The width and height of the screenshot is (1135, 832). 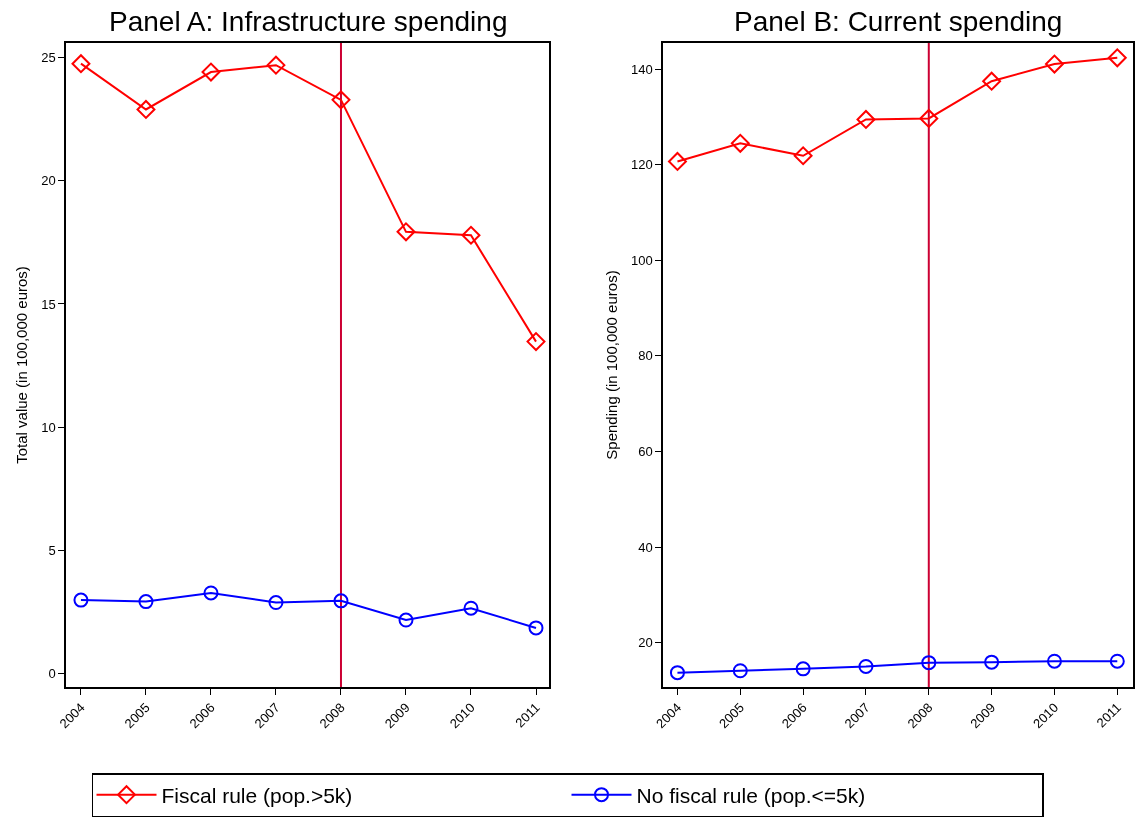 I want to click on y-tick-label: 100, so click(x=641, y=260).